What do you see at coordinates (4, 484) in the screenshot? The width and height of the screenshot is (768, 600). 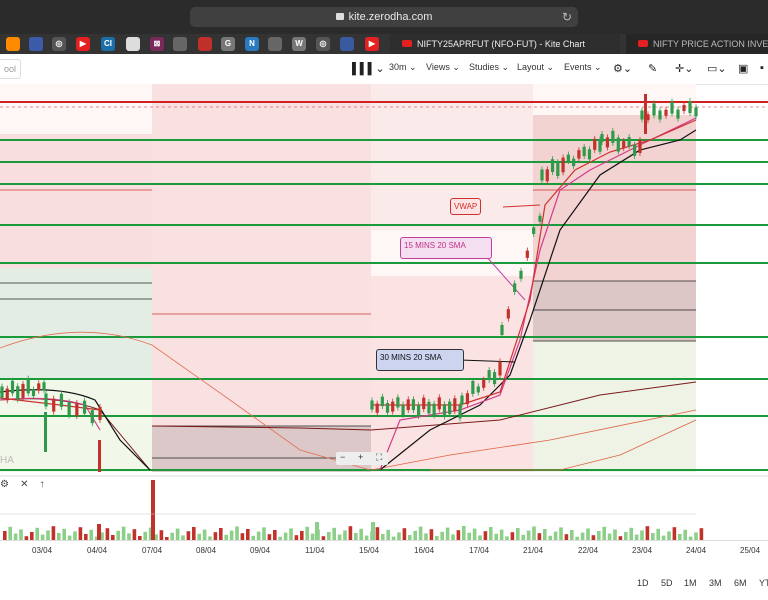 I see `gear-icon: ⚙` at bounding box center [4, 484].